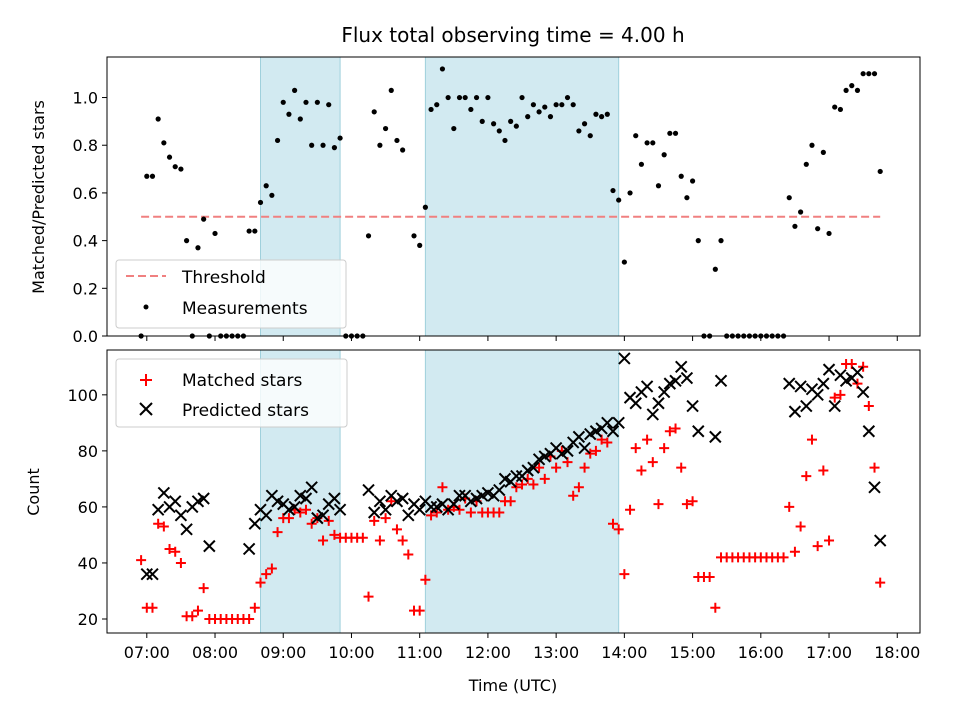  I want to click on y-tick-label: 80, so click(88, 451).